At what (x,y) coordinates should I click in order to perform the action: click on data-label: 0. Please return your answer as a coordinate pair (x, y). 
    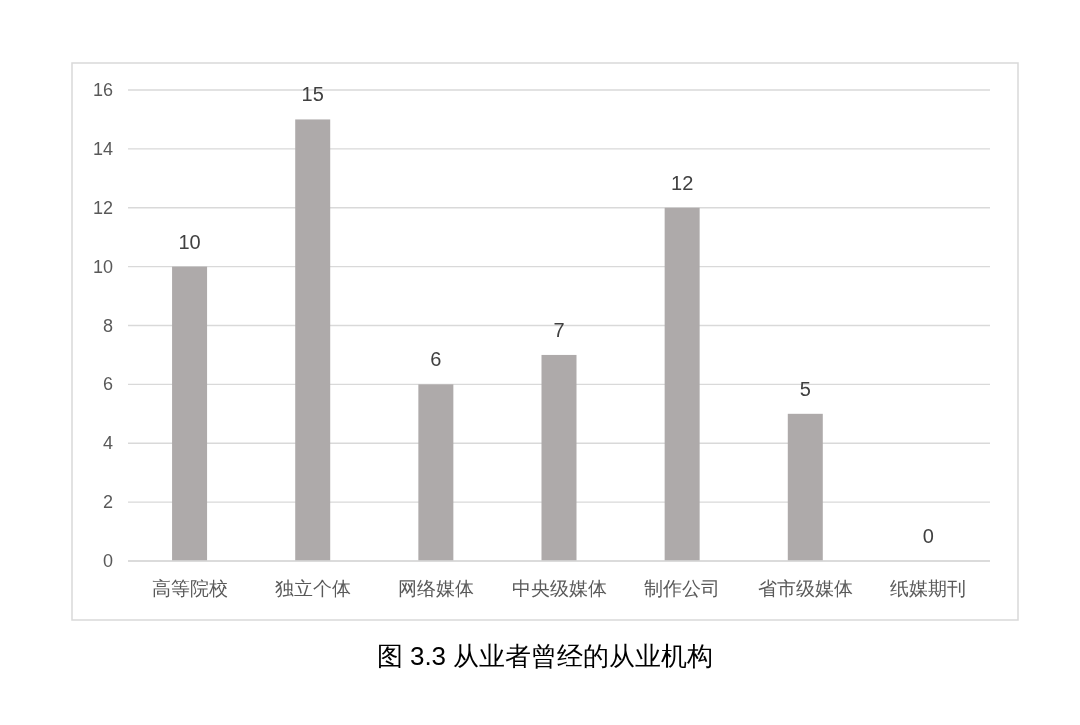
    Looking at the image, I should click on (928, 536).